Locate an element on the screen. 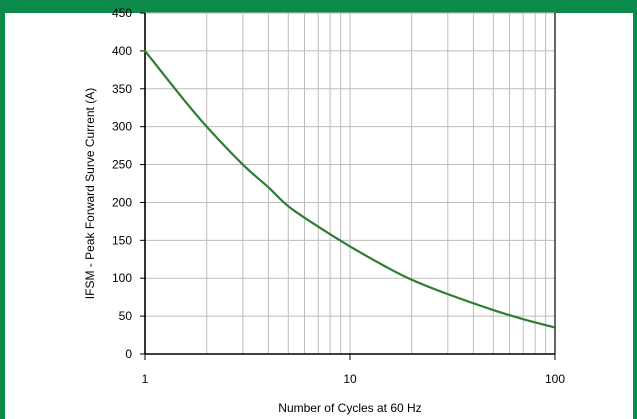 The height and width of the screenshot is (419, 637). y-tick-label: 150 is located at coordinates (122, 240).